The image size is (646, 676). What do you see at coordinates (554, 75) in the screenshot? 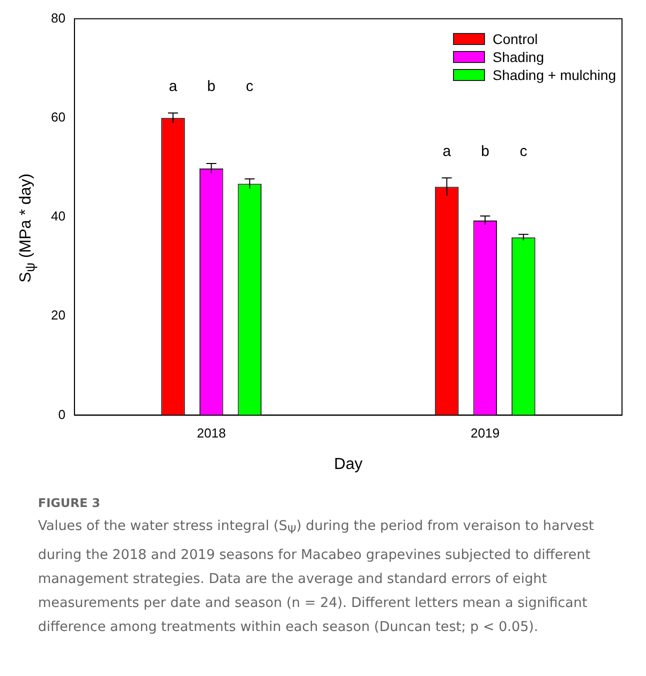
I see `legend-label: Shading + mulching` at bounding box center [554, 75].